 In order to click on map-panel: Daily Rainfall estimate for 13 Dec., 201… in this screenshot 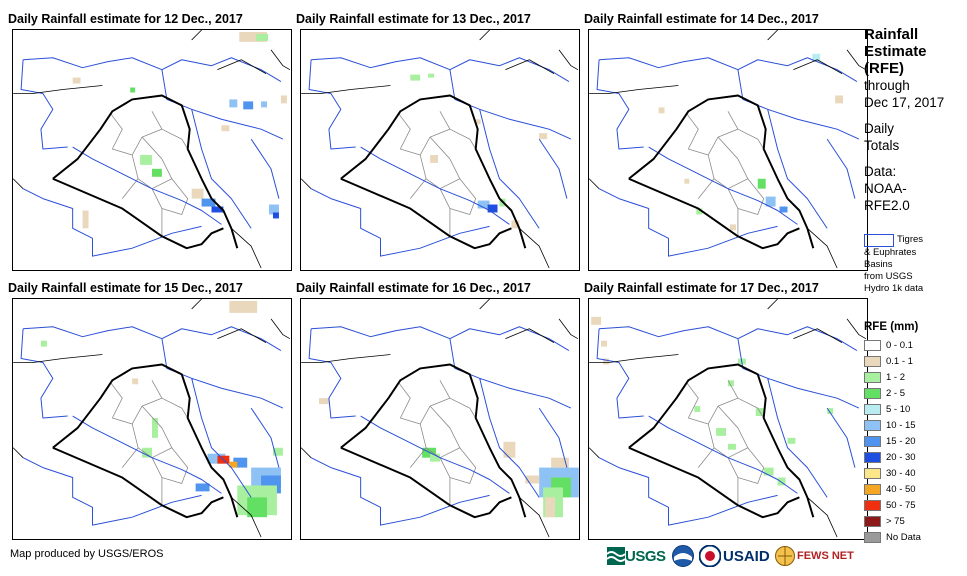, I will do `click(438, 143)`.